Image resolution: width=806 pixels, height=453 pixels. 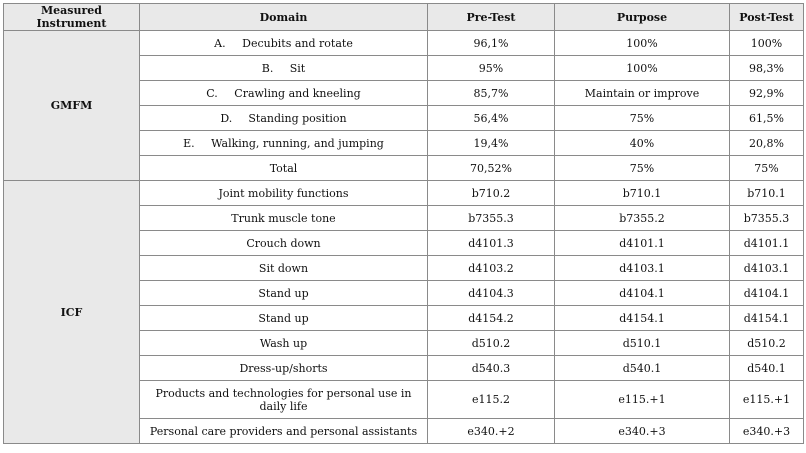 What do you see at coordinates (766, 17) in the screenshot?
I see `header-post-test: Post-Test` at bounding box center [766, 17].